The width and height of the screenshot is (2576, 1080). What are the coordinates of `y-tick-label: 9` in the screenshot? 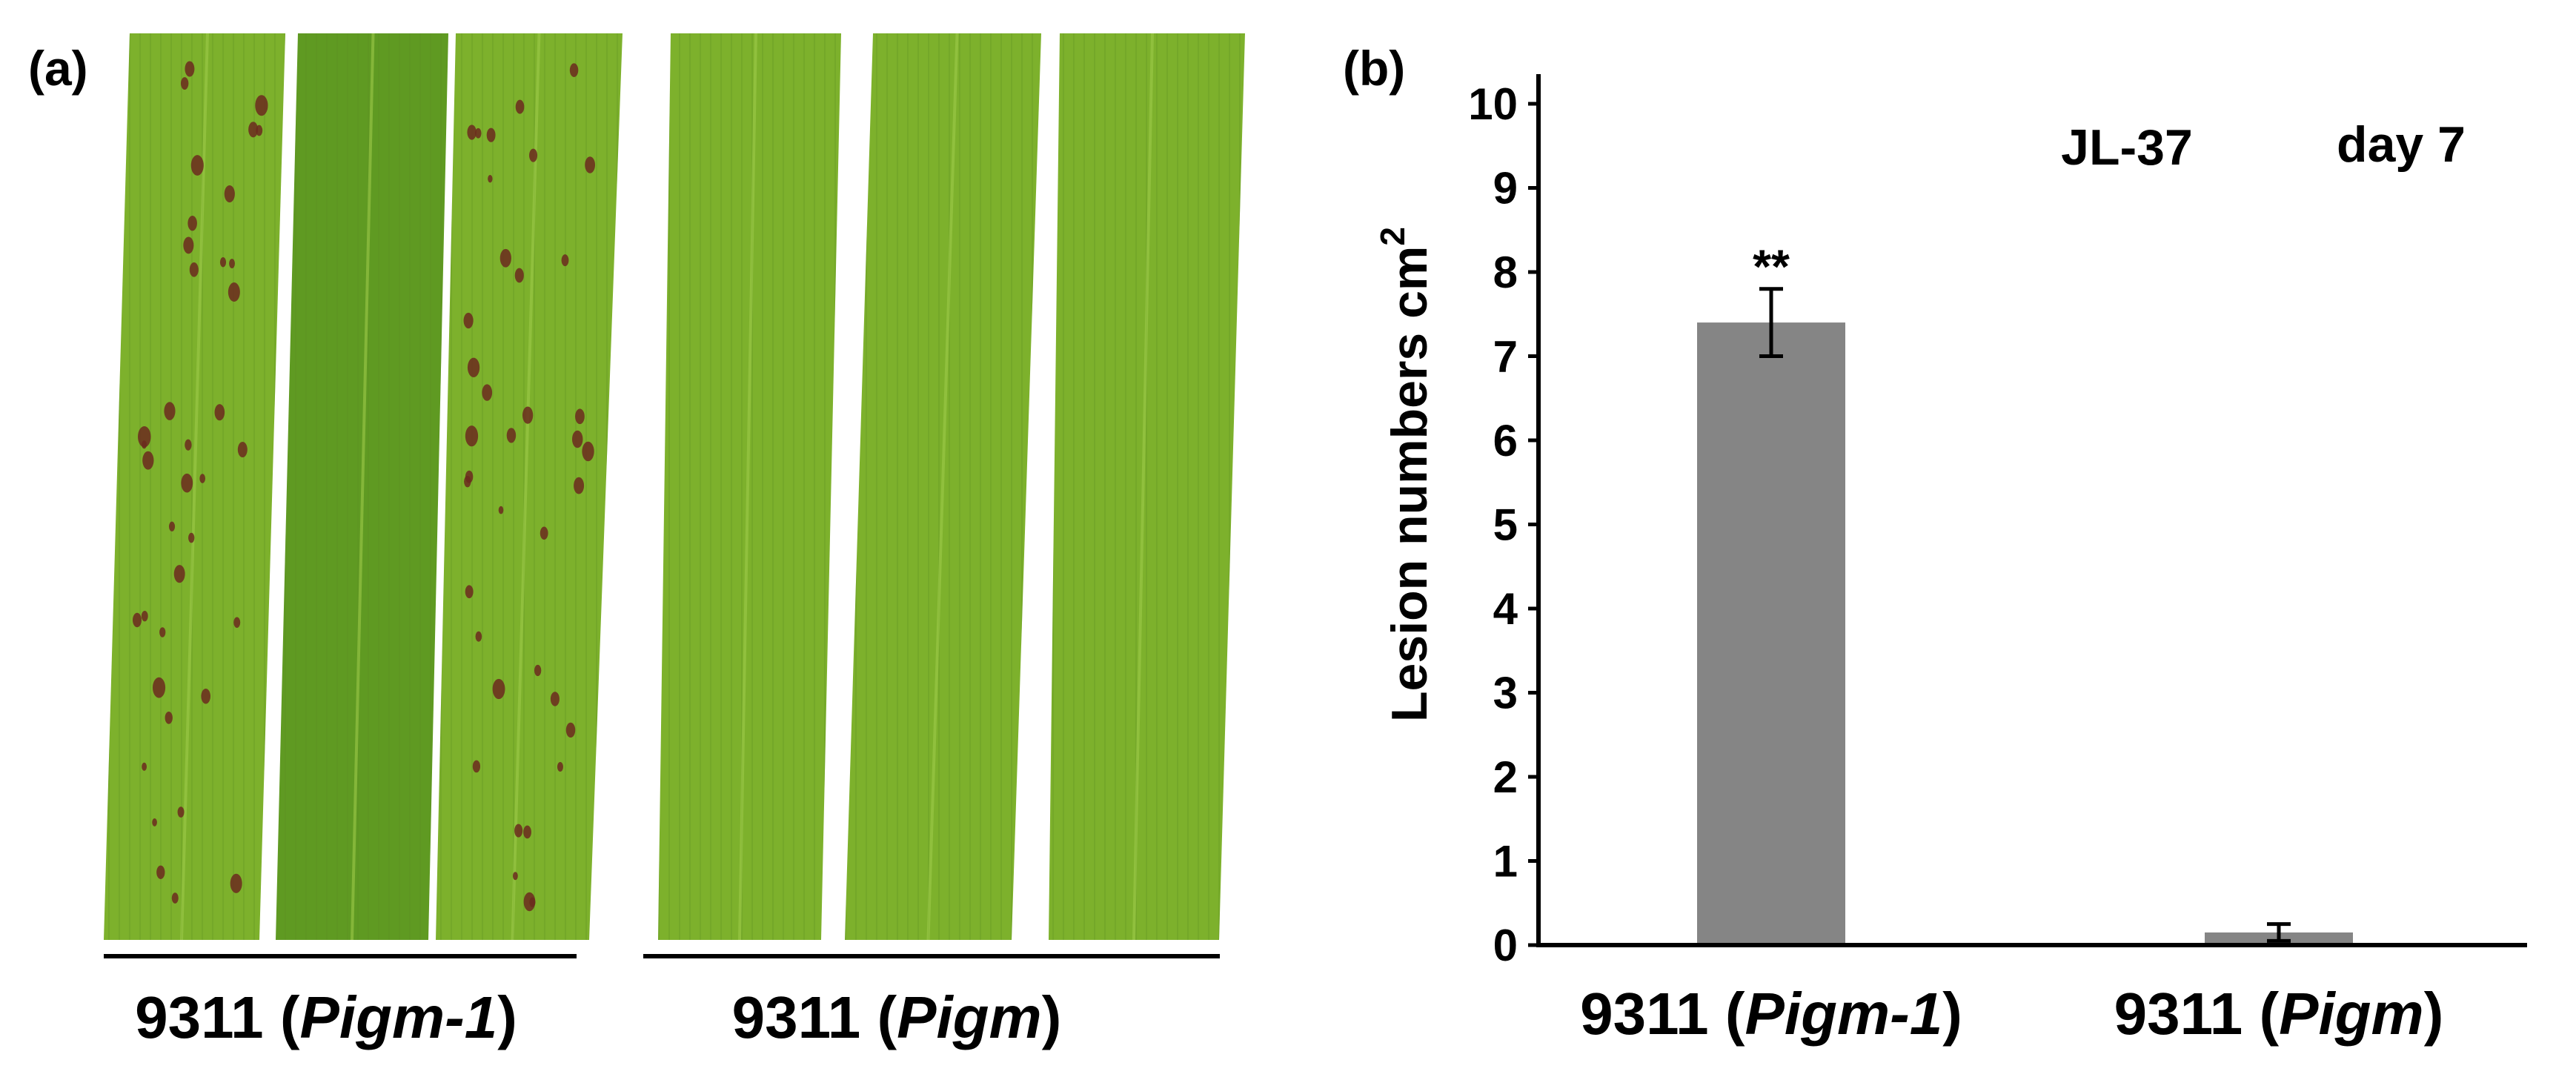 It's located at (1505, 189).